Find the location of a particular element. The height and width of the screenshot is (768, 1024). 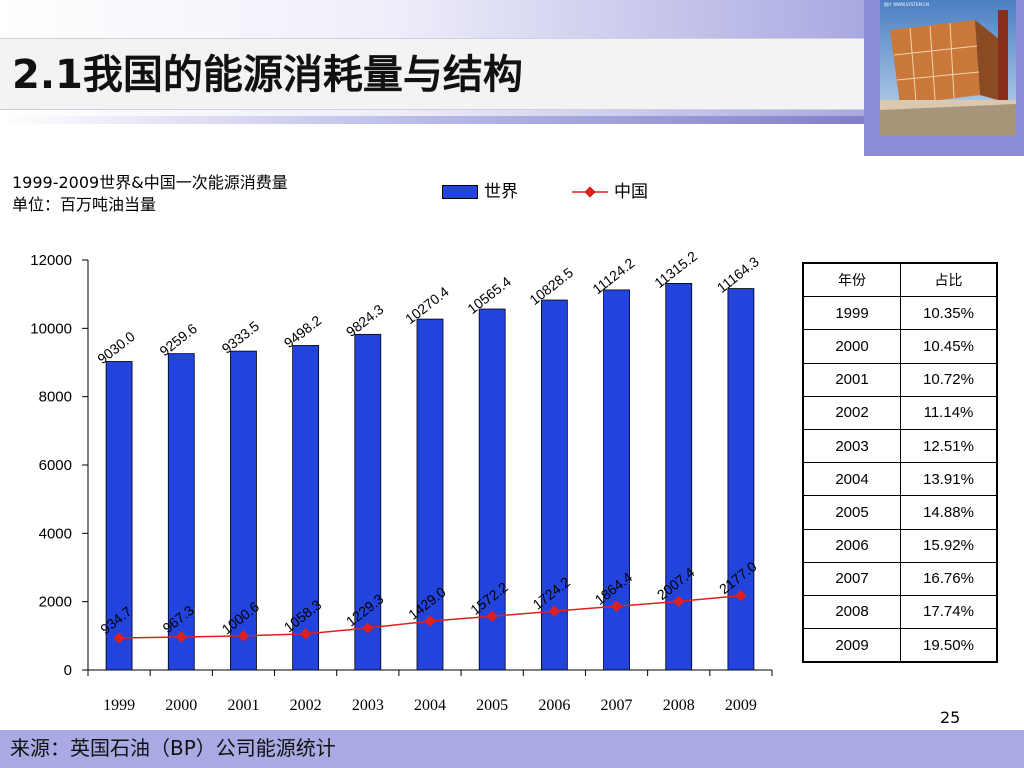

y-tick-label: 10000 is located at coordinates (51, 328).